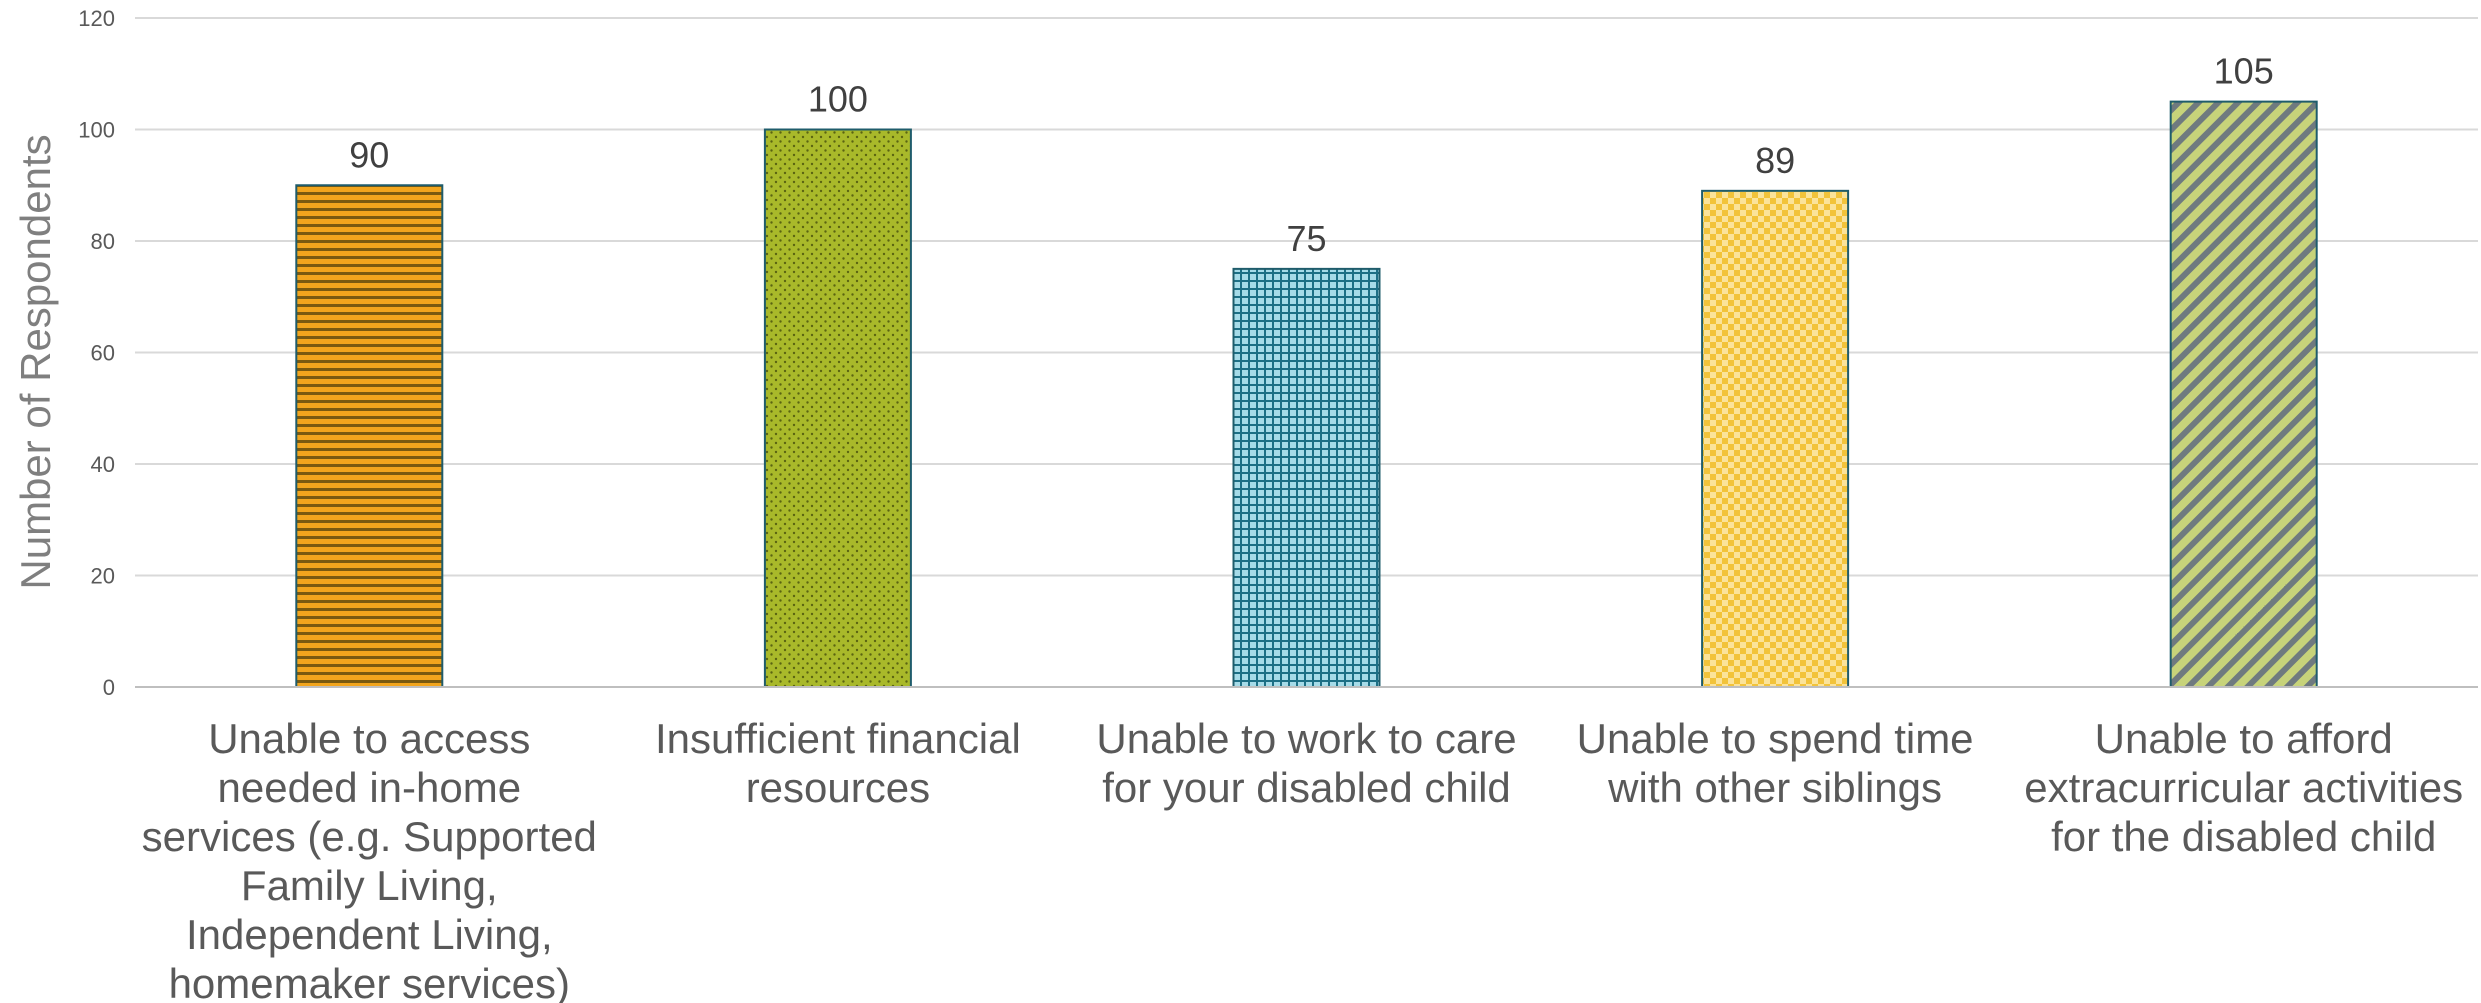 The height and width of the screenshot is (1003, 2481). I want to click on data-label: 75, so click(1306, 238).